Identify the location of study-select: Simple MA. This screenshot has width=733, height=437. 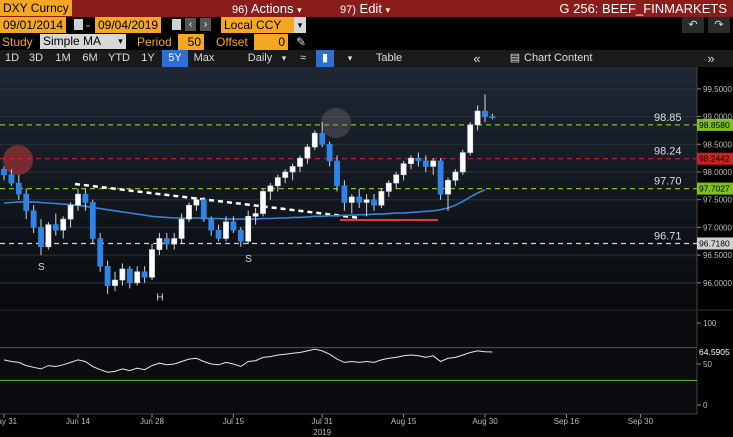
(79, 41).